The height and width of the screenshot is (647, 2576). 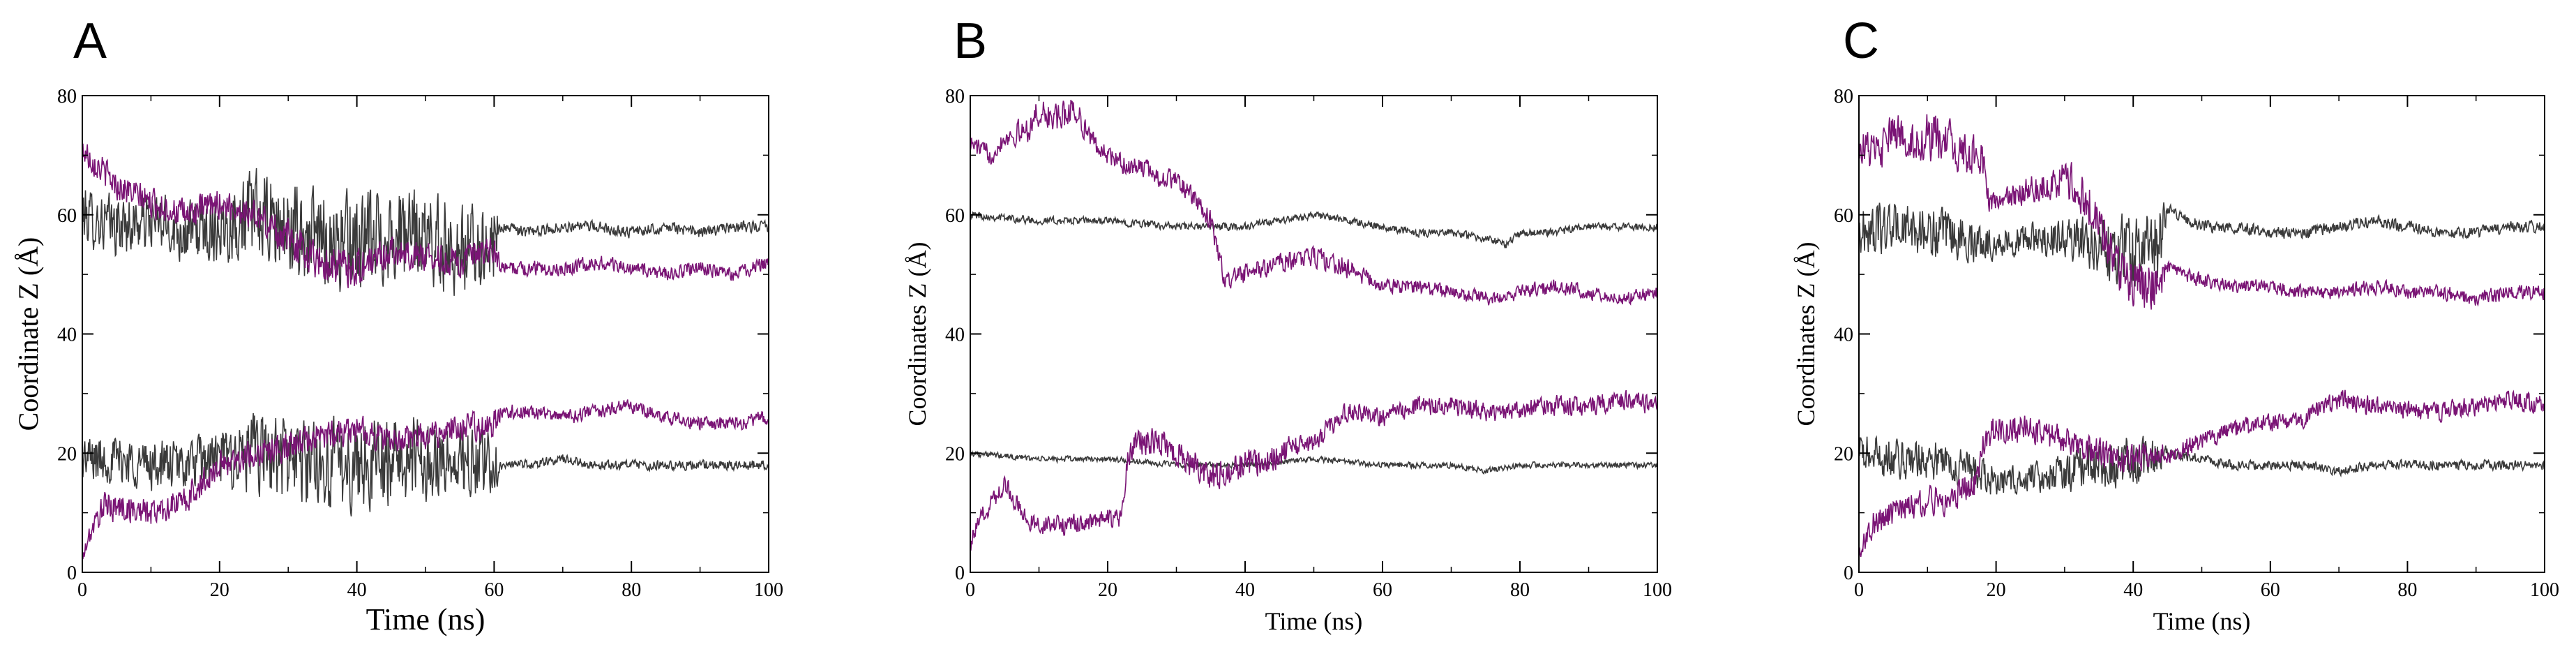 I want to click on panel-letter: A, so click(x=90, y=41).